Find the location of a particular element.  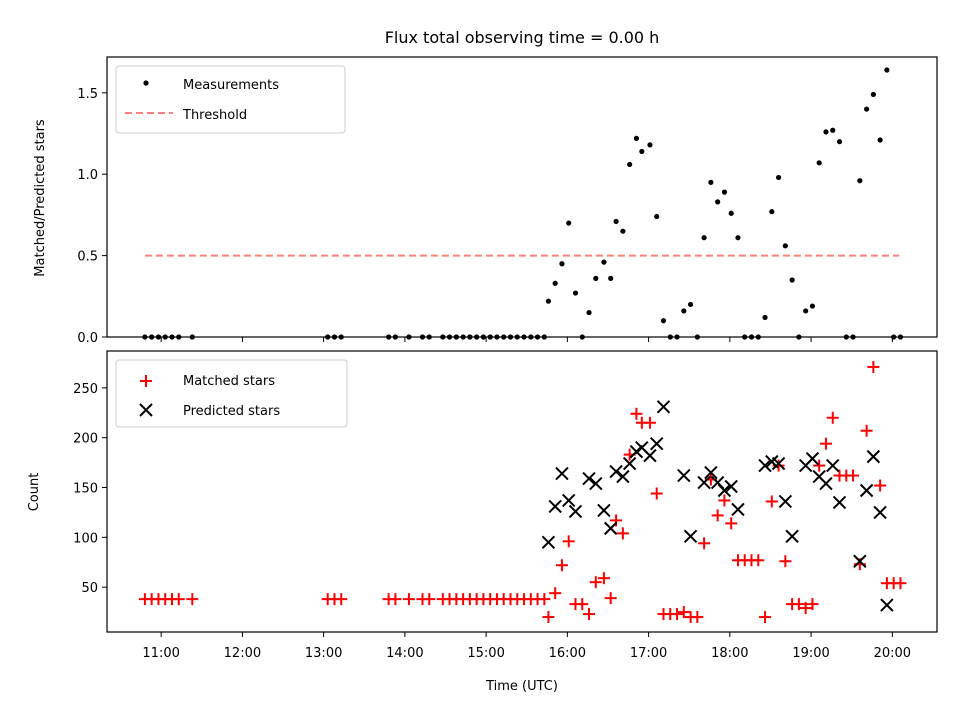

x-tick-label: 12:00 is located at coordinates (242, 653).